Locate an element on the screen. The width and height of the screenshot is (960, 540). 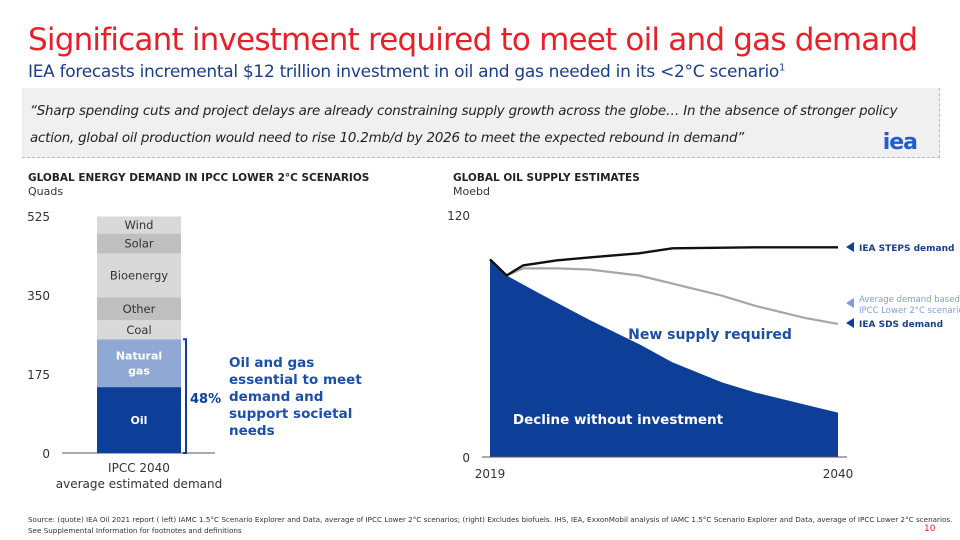
bar-segment-coal is located at coordinates (139, 330).